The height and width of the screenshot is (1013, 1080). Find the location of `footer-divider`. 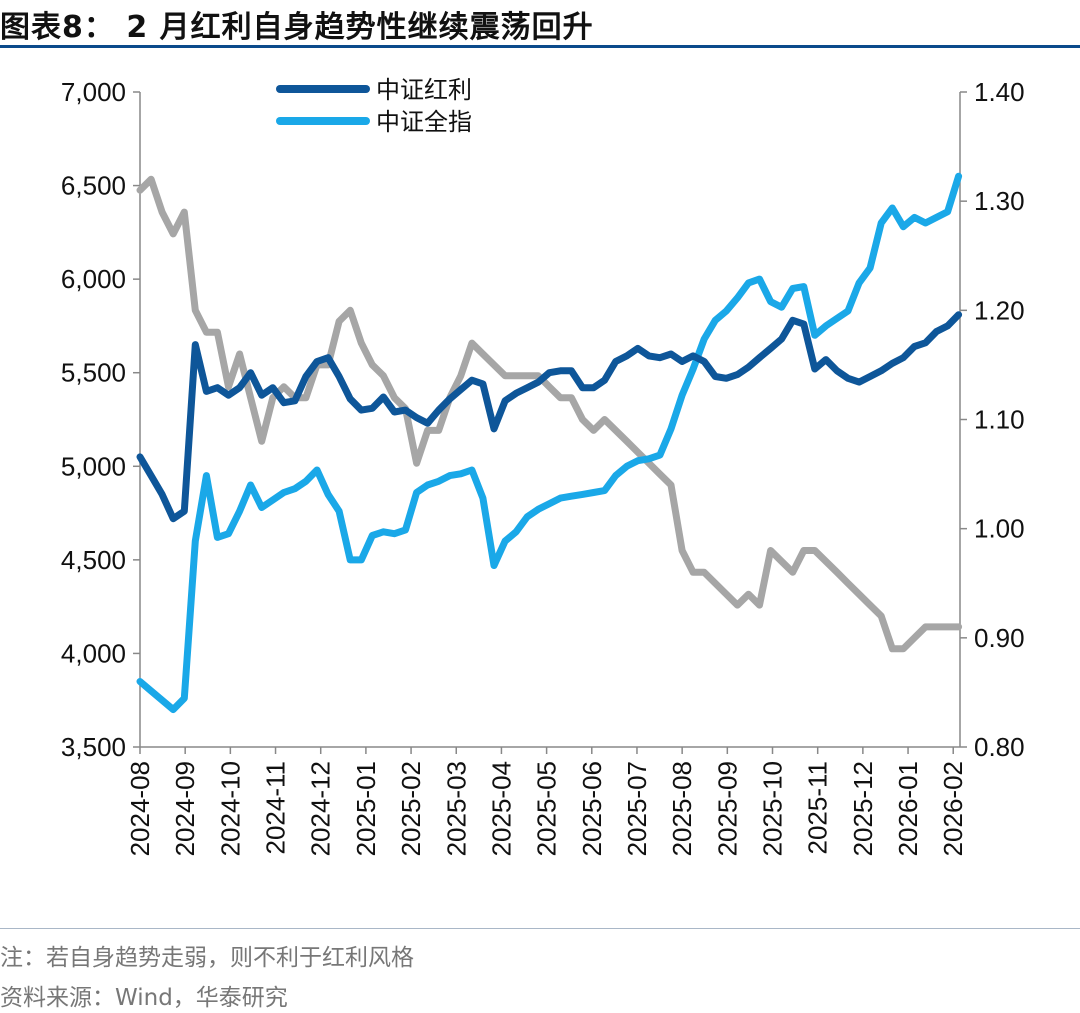

footer-divider is located at coordinates (540, 928).